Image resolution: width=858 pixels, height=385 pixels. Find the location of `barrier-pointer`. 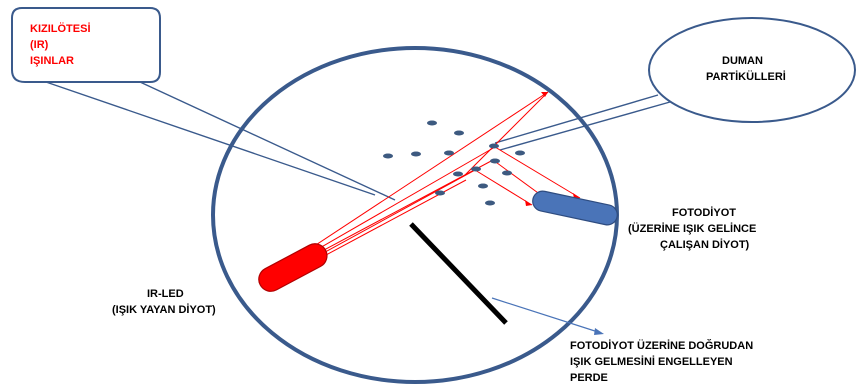

barrier-pointer is located at coordinates (547, 316).